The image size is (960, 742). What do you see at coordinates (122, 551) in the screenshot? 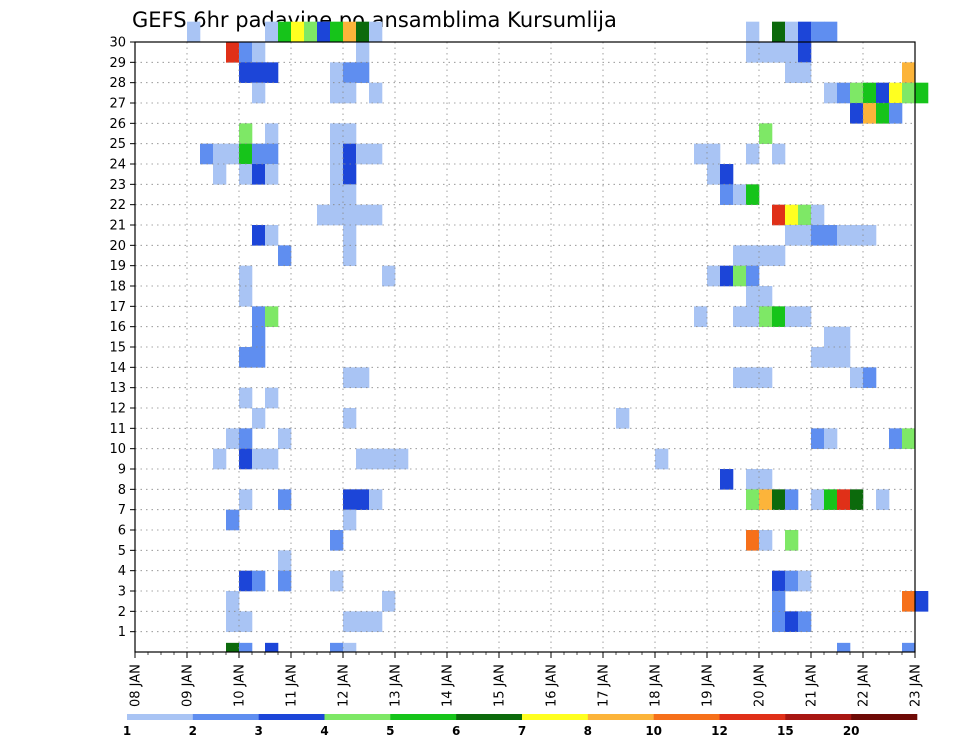
I see `y-tick-label: 5` at bounding box center [122, 551].